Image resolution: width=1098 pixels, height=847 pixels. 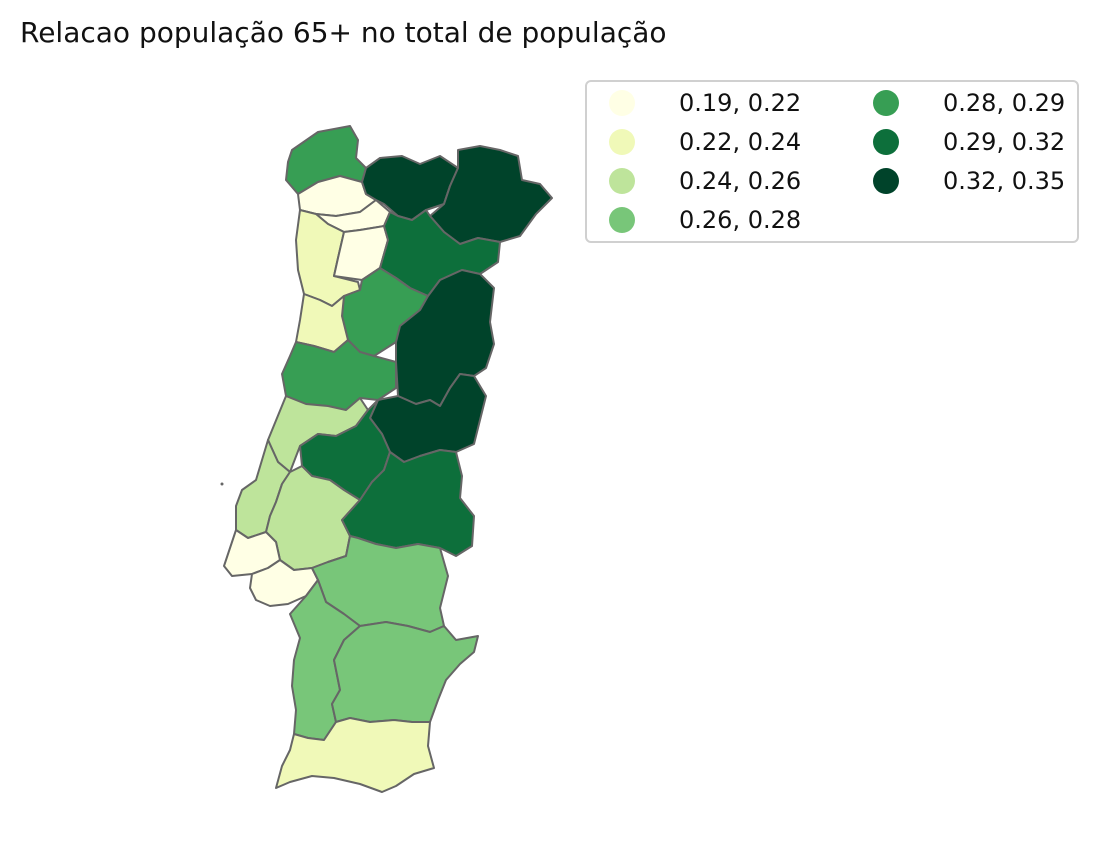 I want to click on legend-label: 0.24, 0.26, so click(x=740, y=181).